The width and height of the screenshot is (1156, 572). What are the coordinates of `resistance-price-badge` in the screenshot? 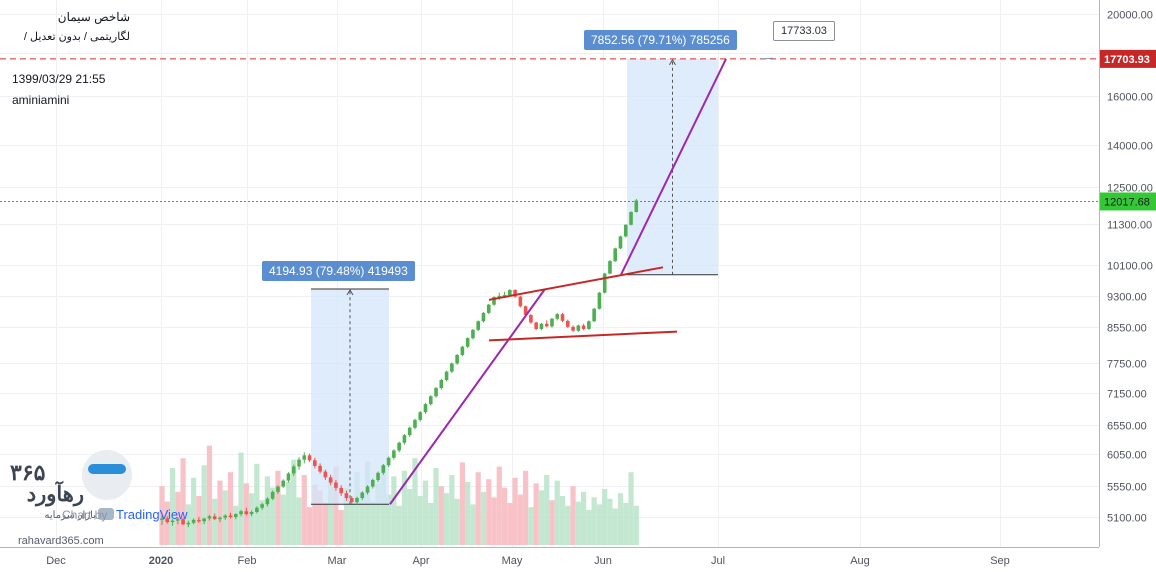 It's located at (1128, 58).